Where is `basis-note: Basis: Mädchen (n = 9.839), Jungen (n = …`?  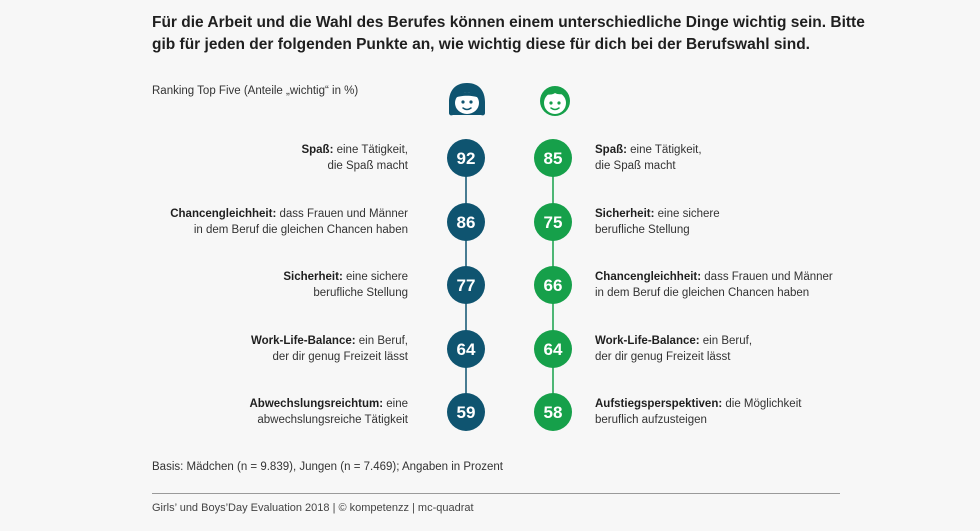
basis-note: Basis: Mädchen (n = 9.839), Jungen (n = … is located at coordinates (327, 467).